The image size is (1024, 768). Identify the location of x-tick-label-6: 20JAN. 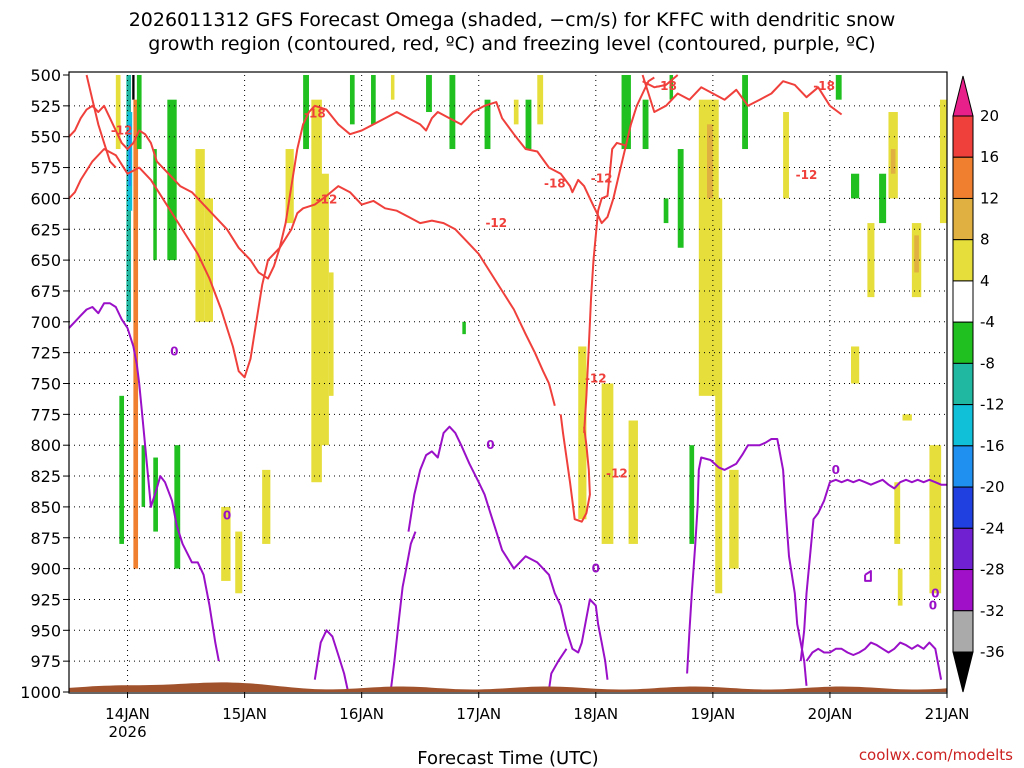
(830, 714).